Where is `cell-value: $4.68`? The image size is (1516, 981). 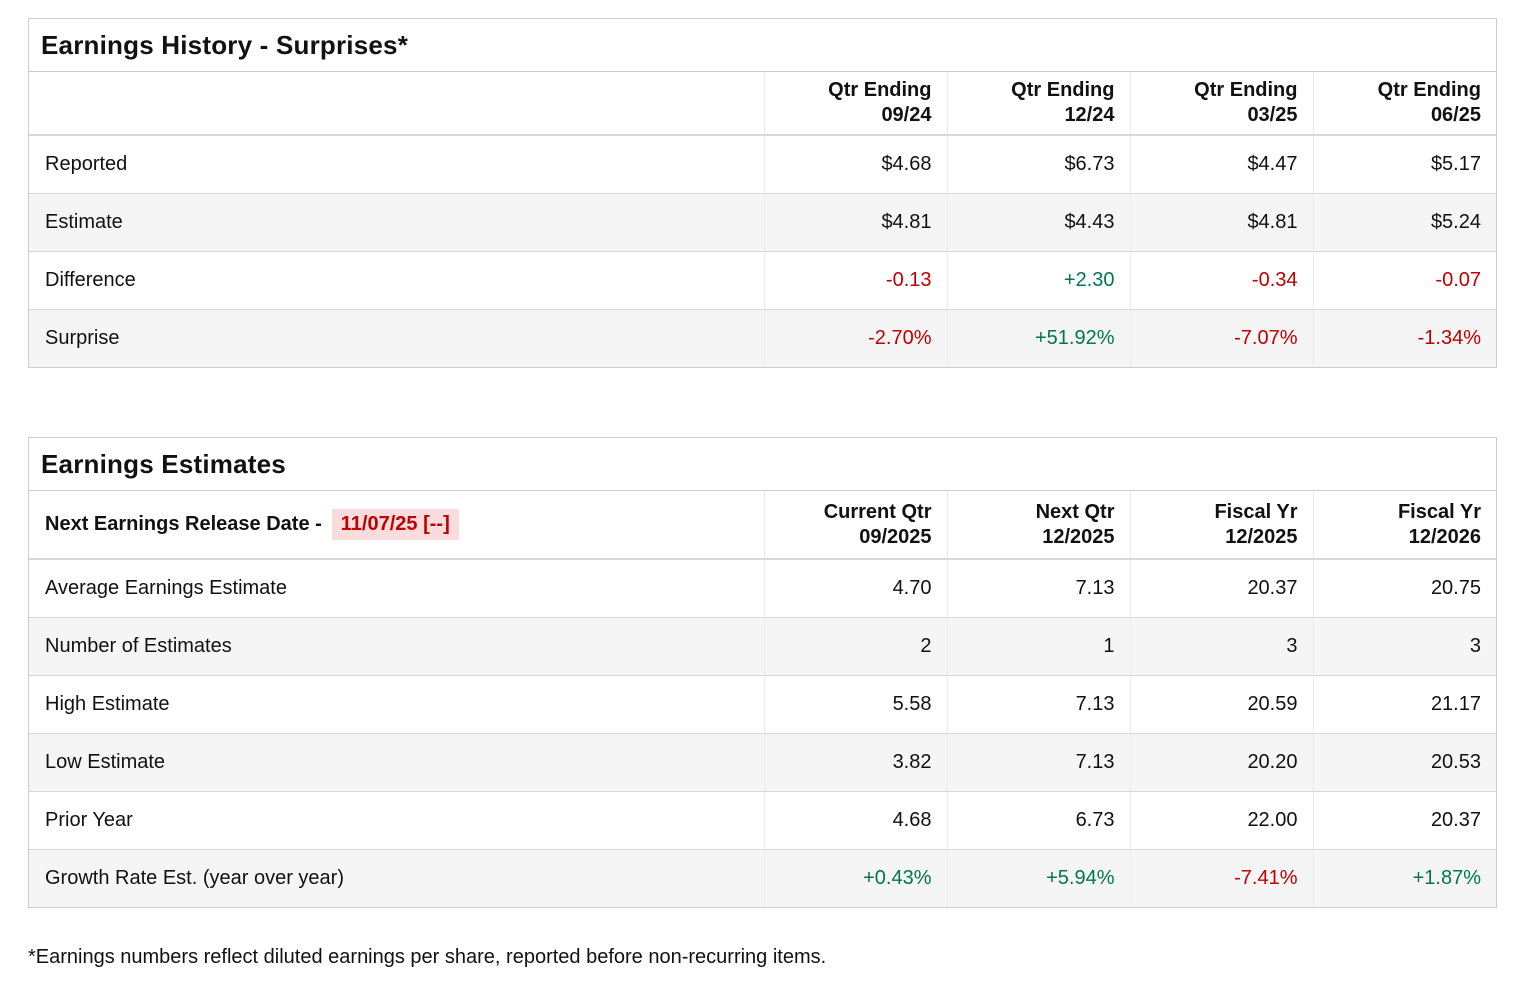 cell-value: $4.68 is located at coordinates (855, 164).